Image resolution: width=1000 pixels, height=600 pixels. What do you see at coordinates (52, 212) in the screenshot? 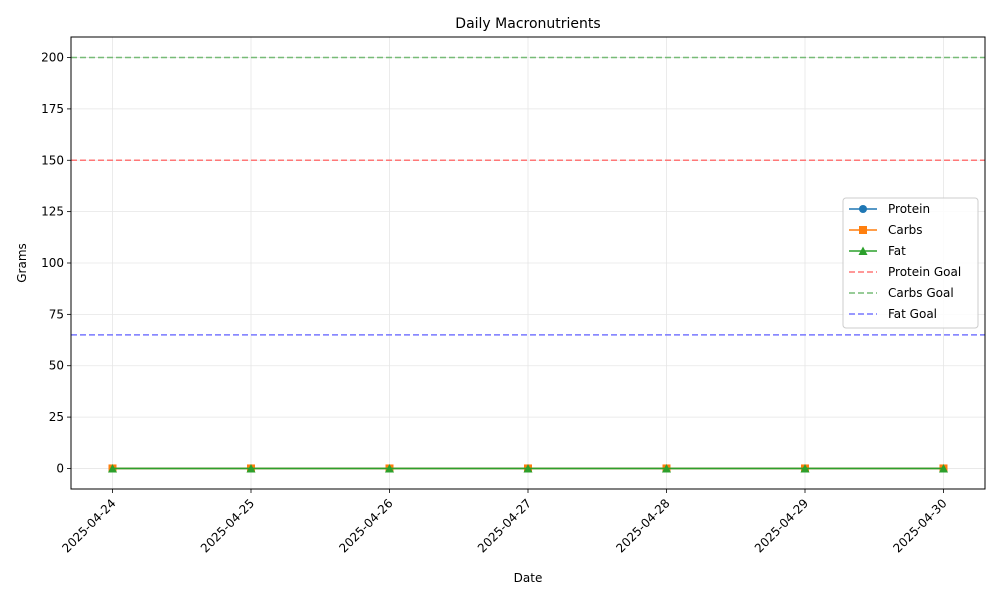
I see `y-tick-label: 125` at bounding box center [52, 212].